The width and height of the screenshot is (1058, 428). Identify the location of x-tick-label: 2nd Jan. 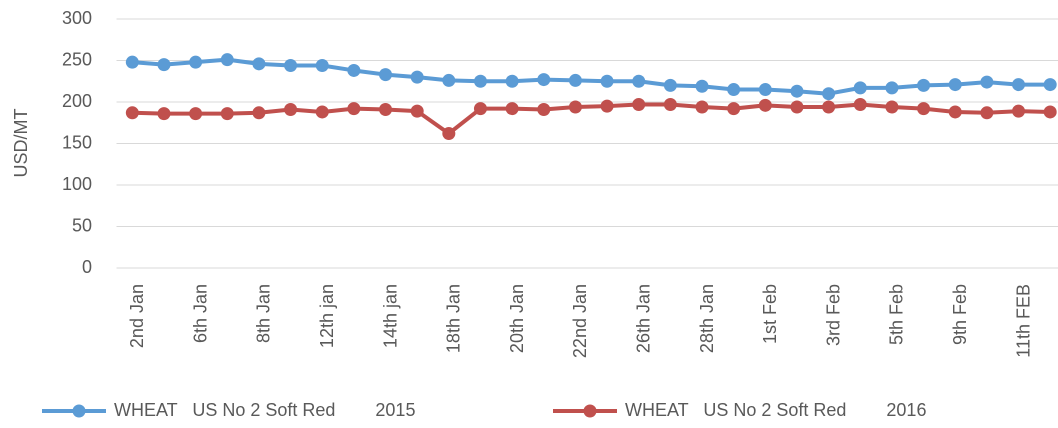
(137, 316).